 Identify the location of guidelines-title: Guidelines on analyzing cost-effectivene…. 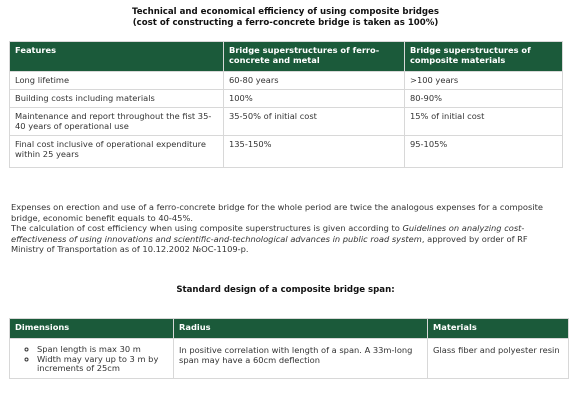
(268, 233).